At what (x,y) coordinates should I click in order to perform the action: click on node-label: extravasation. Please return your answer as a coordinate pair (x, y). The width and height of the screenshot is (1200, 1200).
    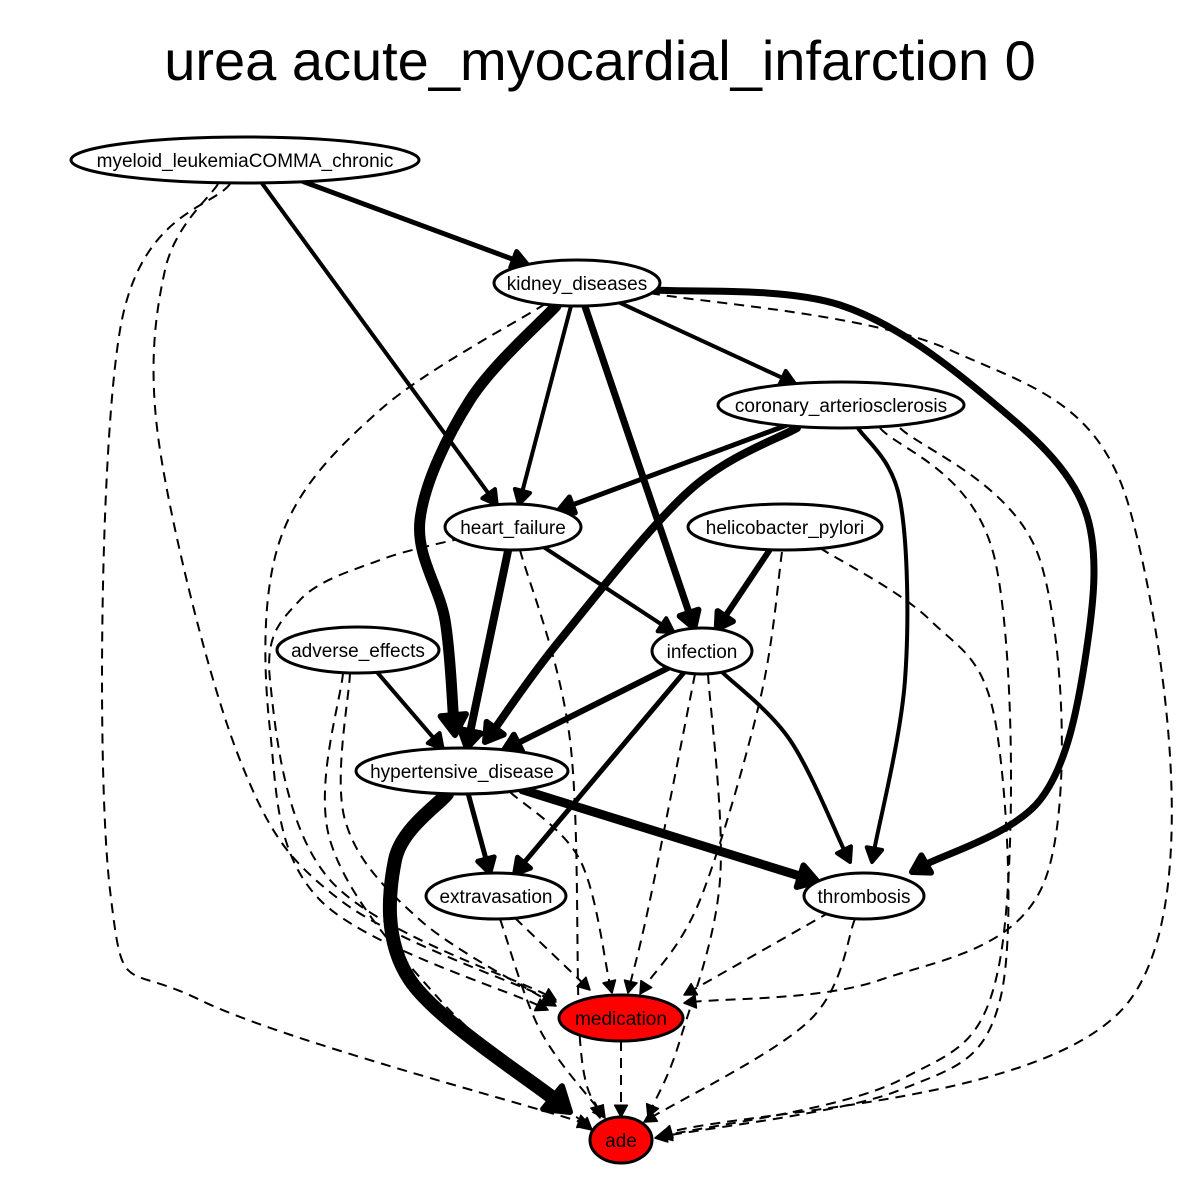
    Looking at the image, I should click on (495, 897).